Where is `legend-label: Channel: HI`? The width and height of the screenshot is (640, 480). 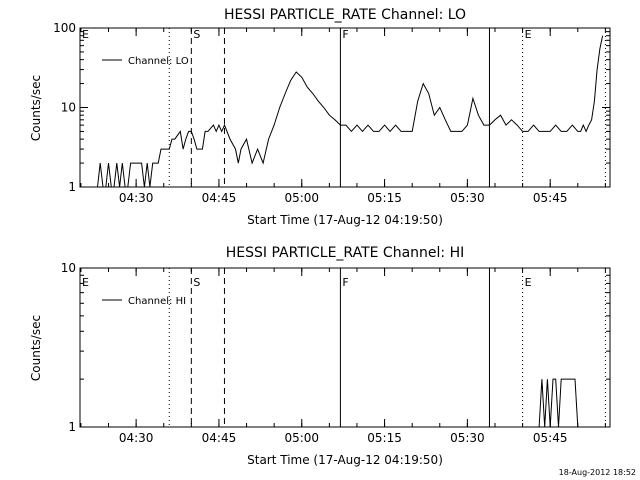
legend-label: Channel: HI is located at coordinates (157, 301).